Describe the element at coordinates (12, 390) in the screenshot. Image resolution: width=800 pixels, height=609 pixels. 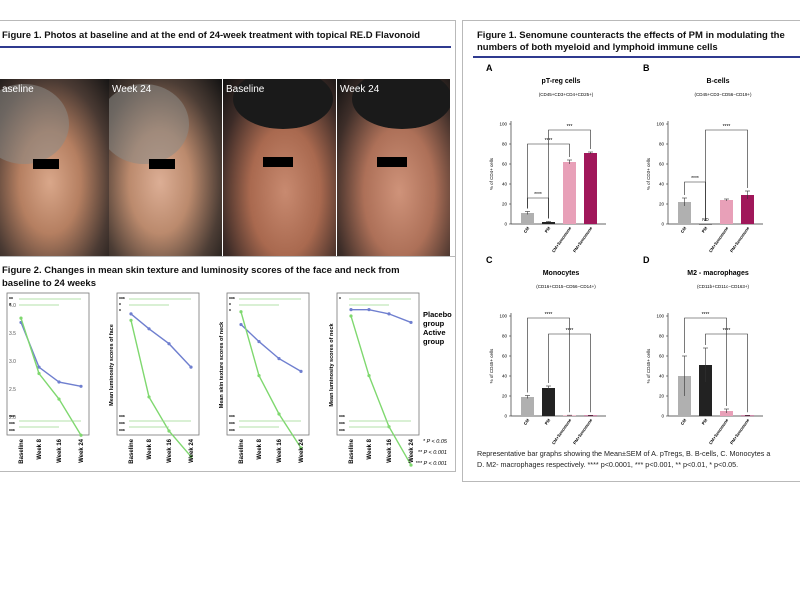
I see `y-tick-label: 2.5` at that location.